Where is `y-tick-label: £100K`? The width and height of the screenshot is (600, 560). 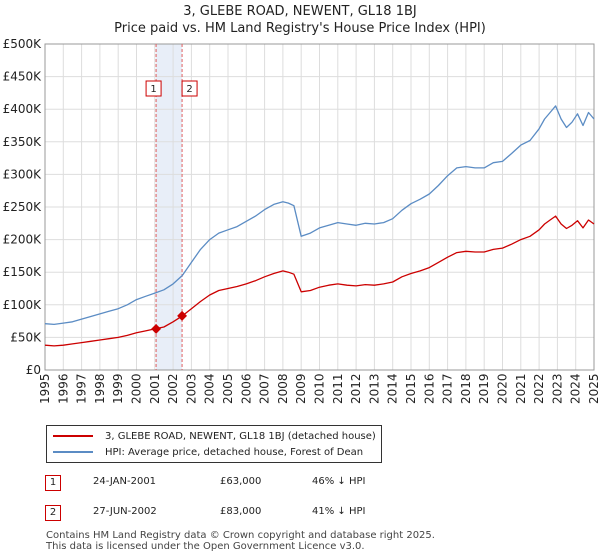 y-tick-label: £100K is located at coordinates (23, 305).